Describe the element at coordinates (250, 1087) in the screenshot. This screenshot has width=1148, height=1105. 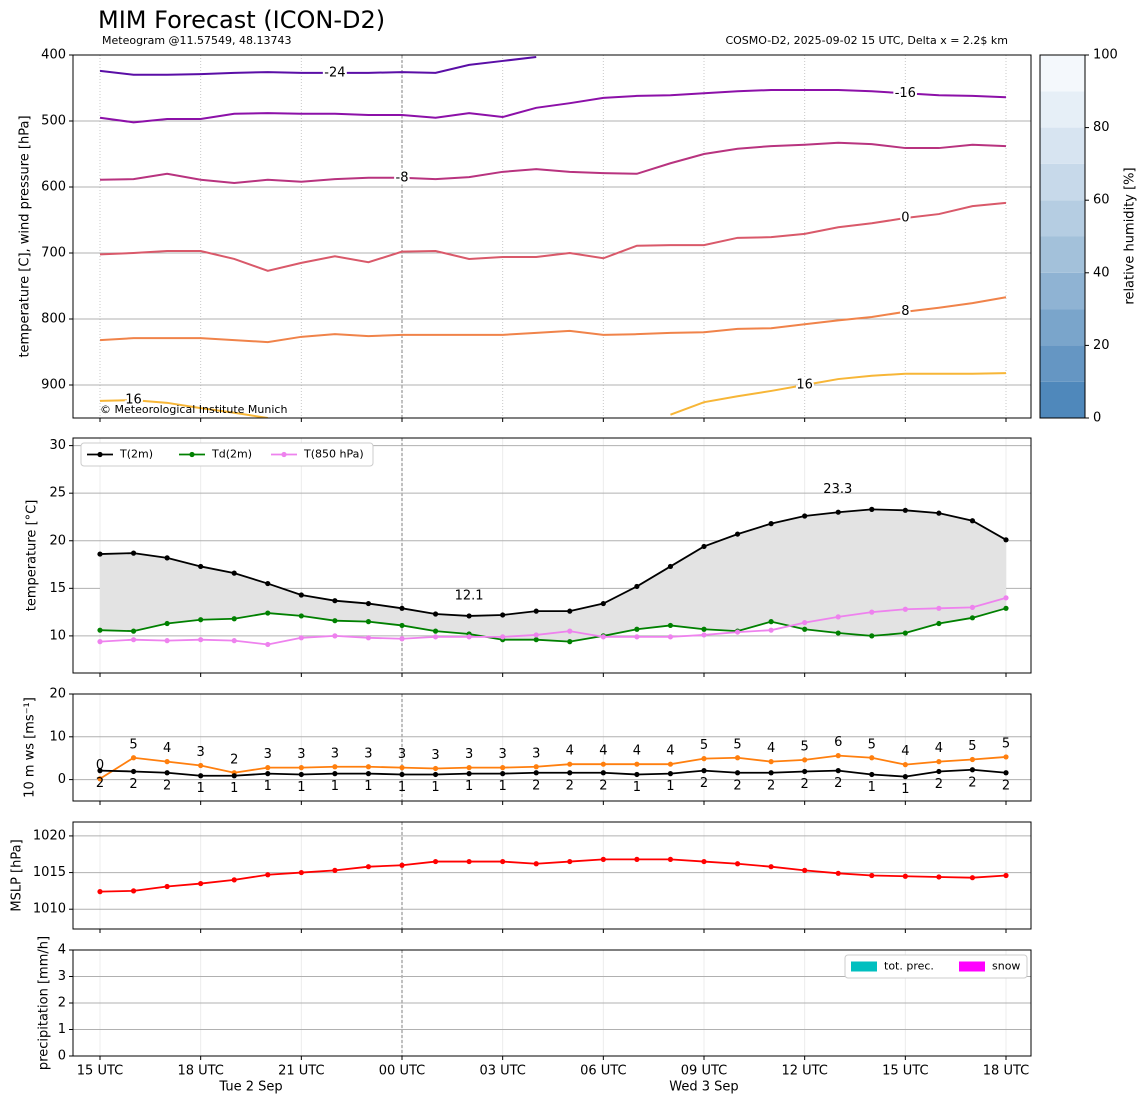
I see `date-label: Tue 2 Sep` at that location.